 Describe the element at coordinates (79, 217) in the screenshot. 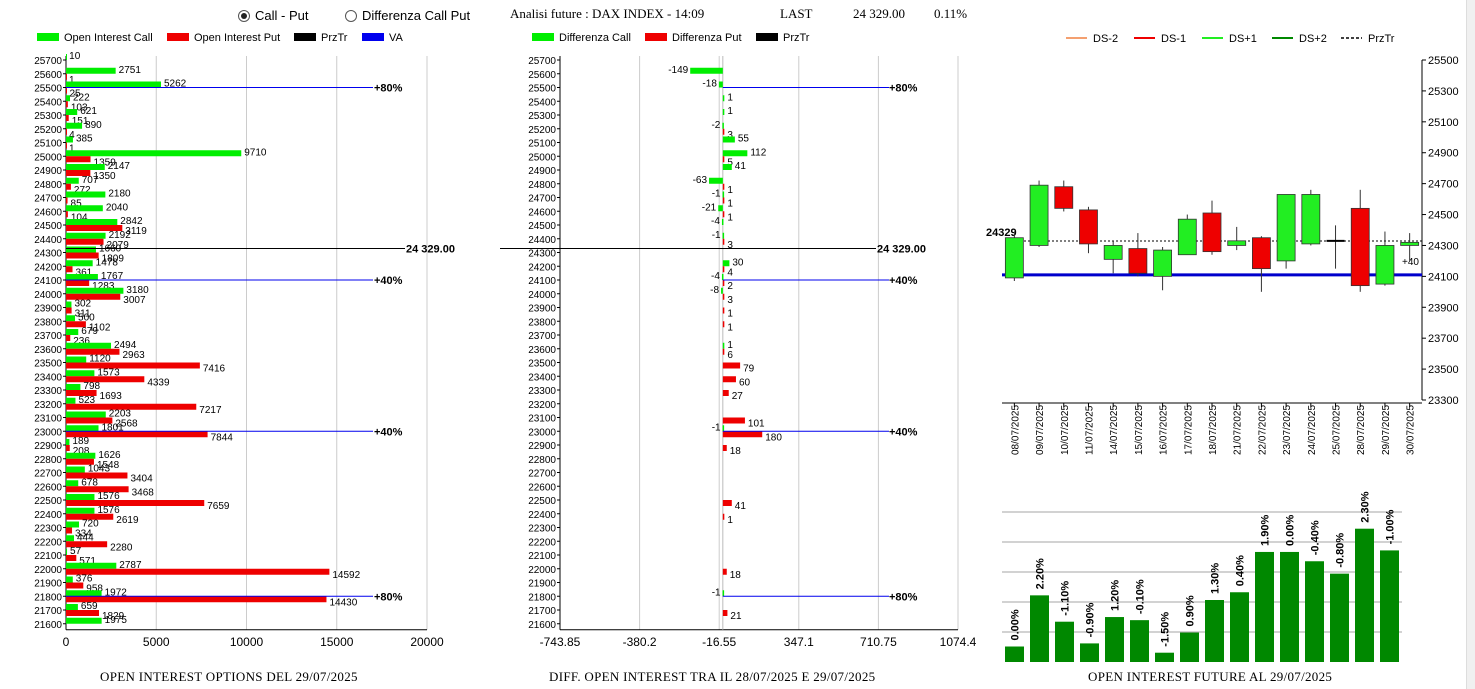

I see `put-value-label: 104` at that location.